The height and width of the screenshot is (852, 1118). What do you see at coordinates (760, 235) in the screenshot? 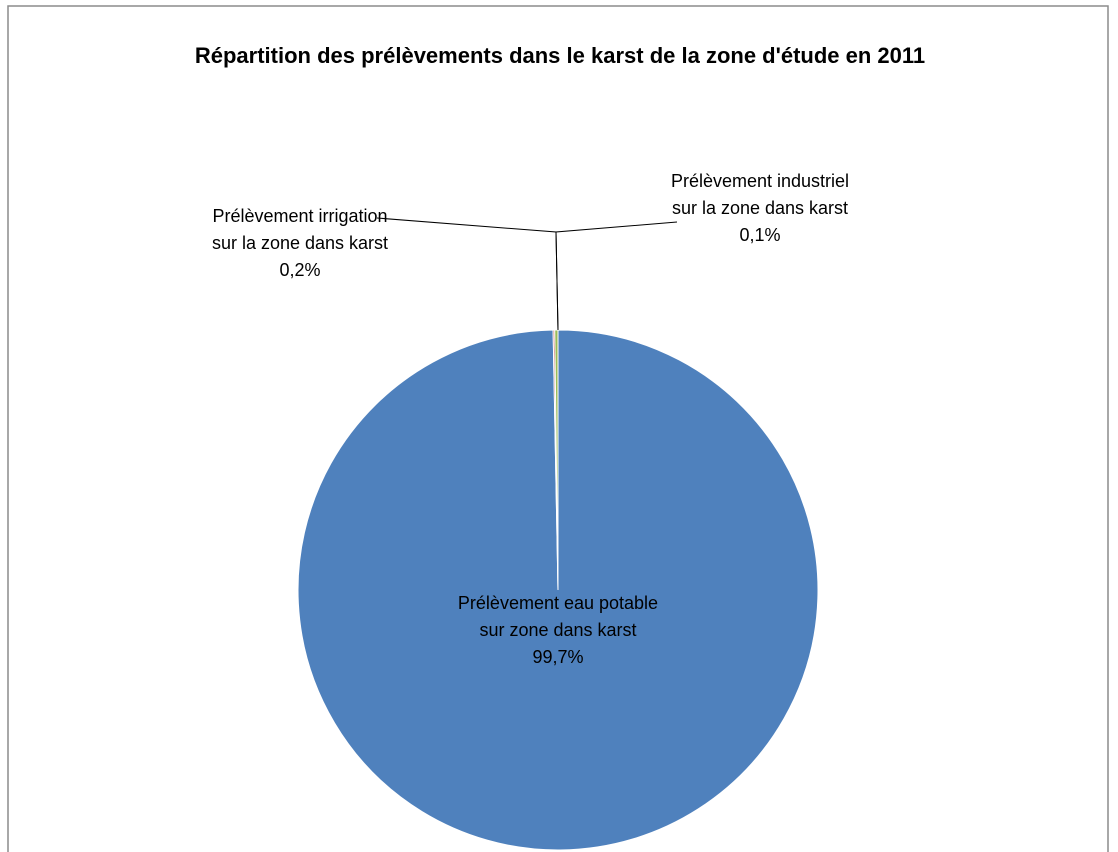
I see `slice-value: 0,1%` at bounding box center [760, 235].